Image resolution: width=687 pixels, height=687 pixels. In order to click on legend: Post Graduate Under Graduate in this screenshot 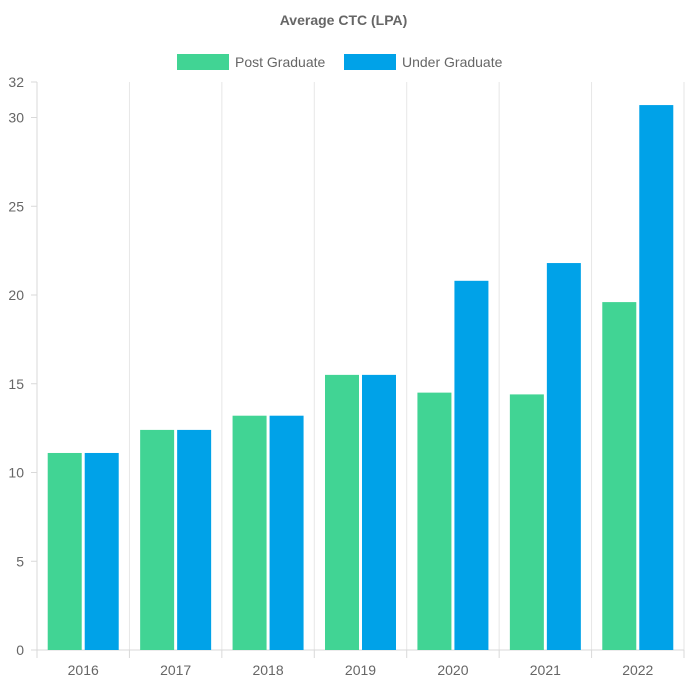, I will do `click(340, 62)`.